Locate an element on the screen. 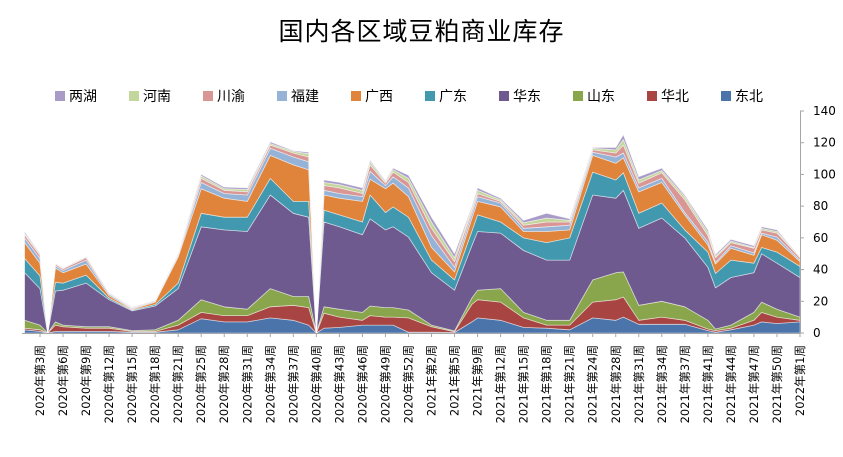 Image resolution: width=843 pixels, height=457 pixels. x-tick-label: 2022年第1周 is located at coordinates (800, 380).